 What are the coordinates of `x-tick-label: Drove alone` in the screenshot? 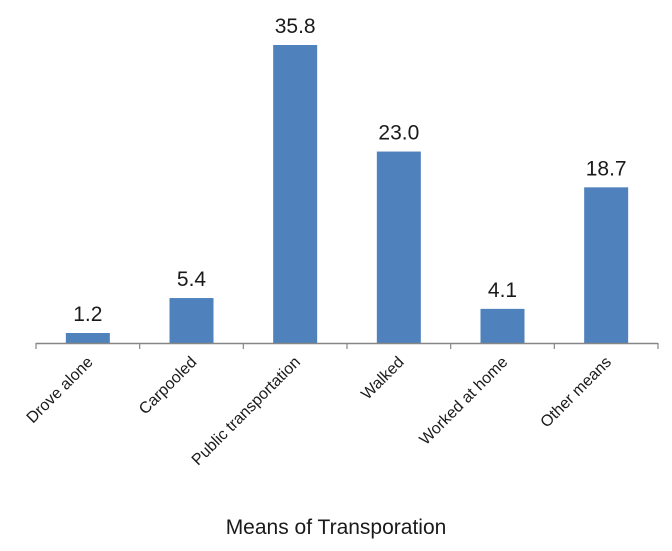 It's located at (60, 390).